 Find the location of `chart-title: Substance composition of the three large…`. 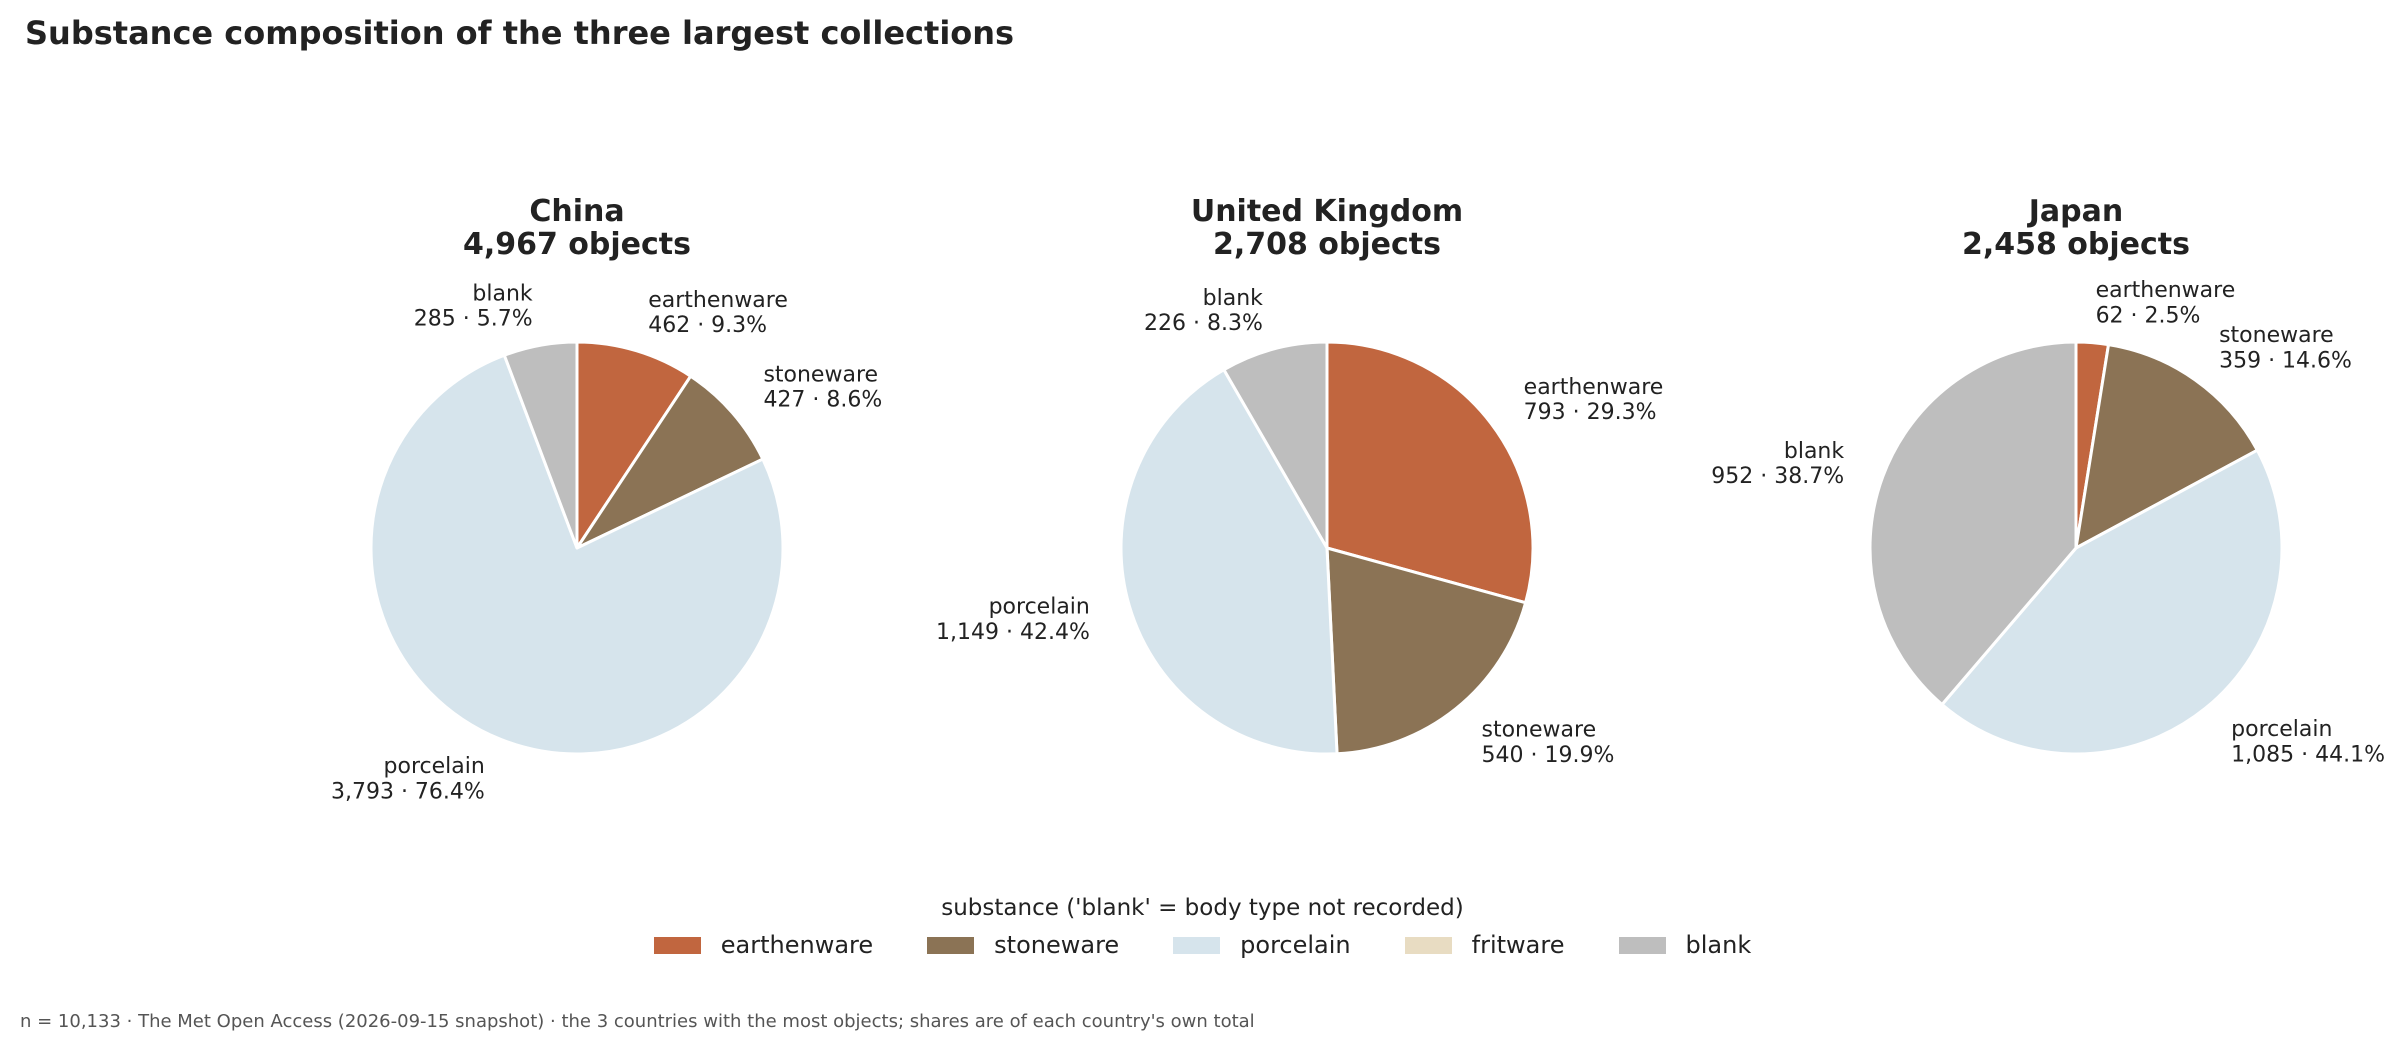

chart-title: Substance composition of the three large… is located at coordinates (520, 33).